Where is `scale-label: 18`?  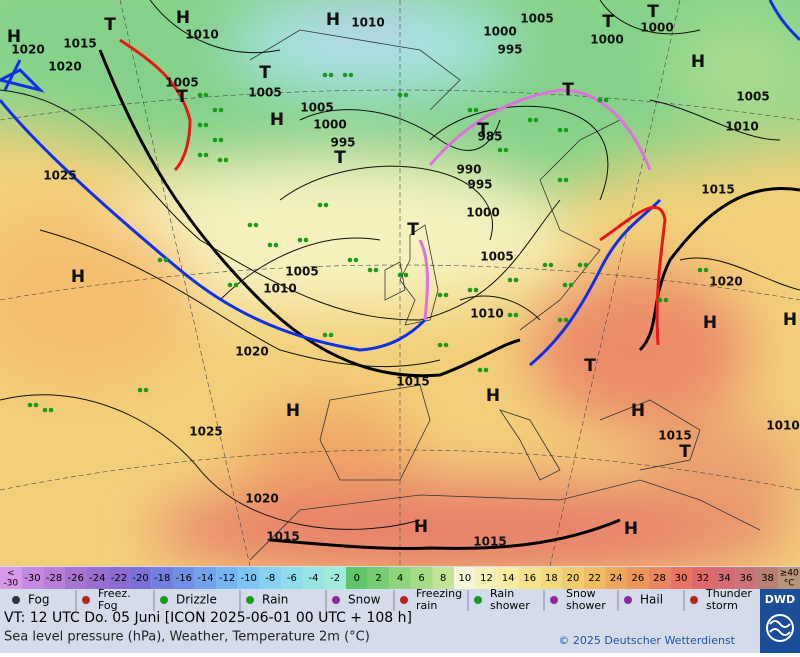
scale-label: 18 is located at coordinates (551, 578).